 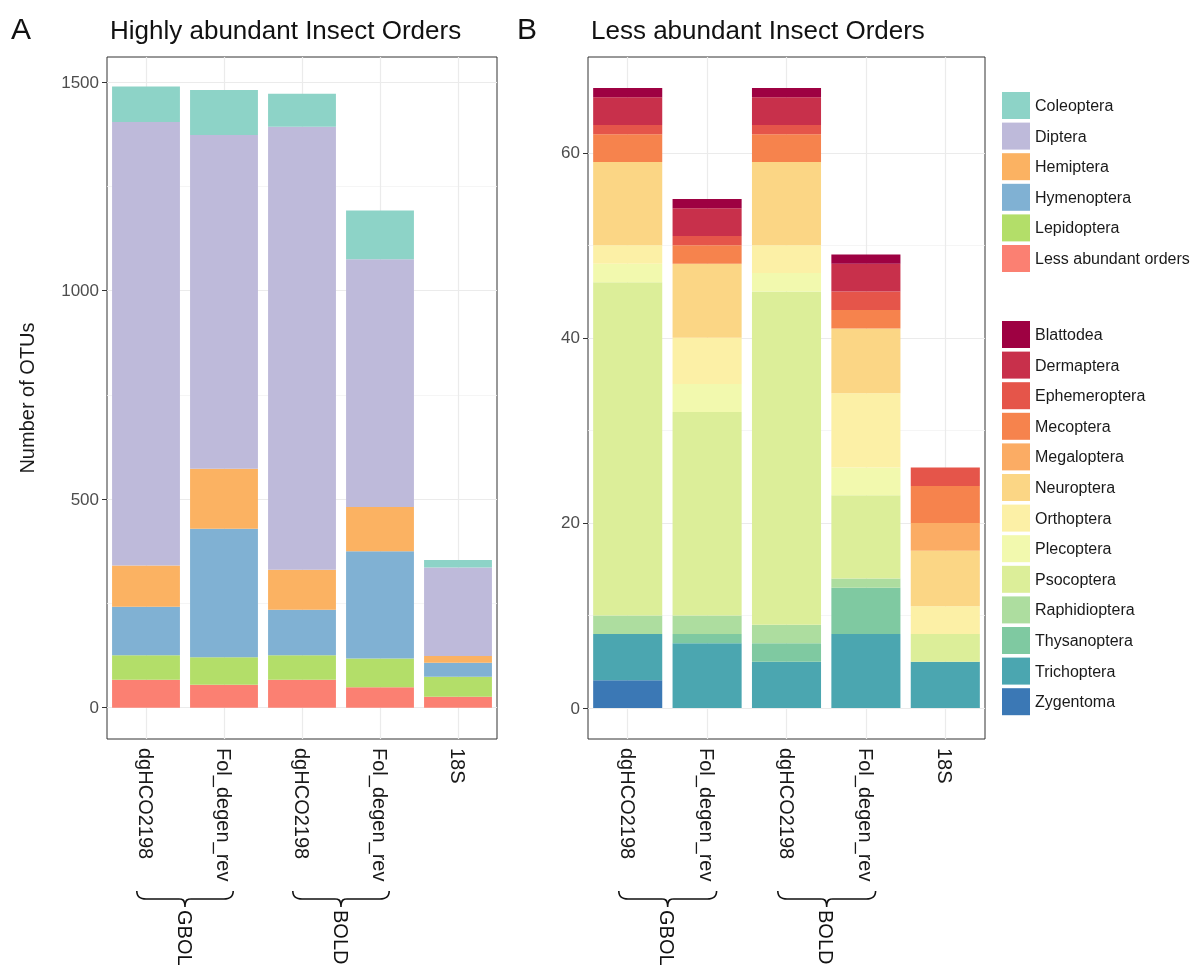 What do you see at coordinates (527, 28) in the screenshot?
I see `text: B` at bounding box center [527, 28].